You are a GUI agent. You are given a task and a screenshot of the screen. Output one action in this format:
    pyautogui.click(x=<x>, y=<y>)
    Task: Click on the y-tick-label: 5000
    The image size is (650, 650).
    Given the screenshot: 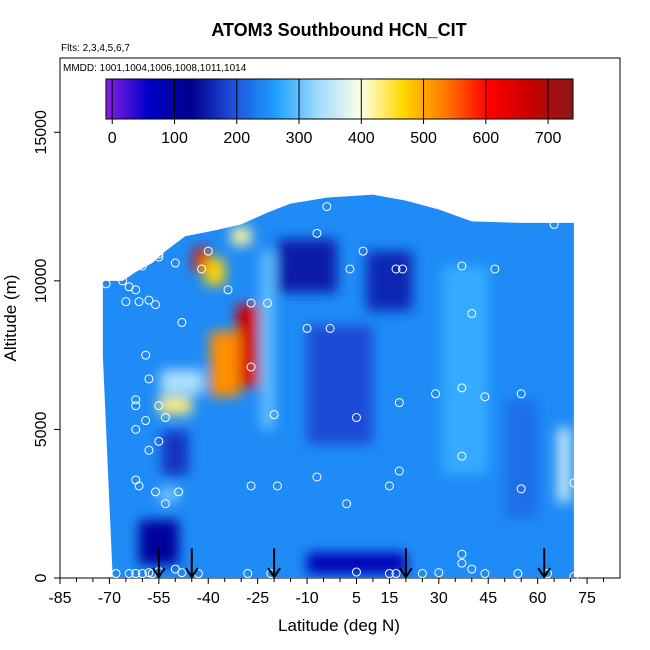 What is the action you would take?
    pyautogui.click(x=41, y=430)
    